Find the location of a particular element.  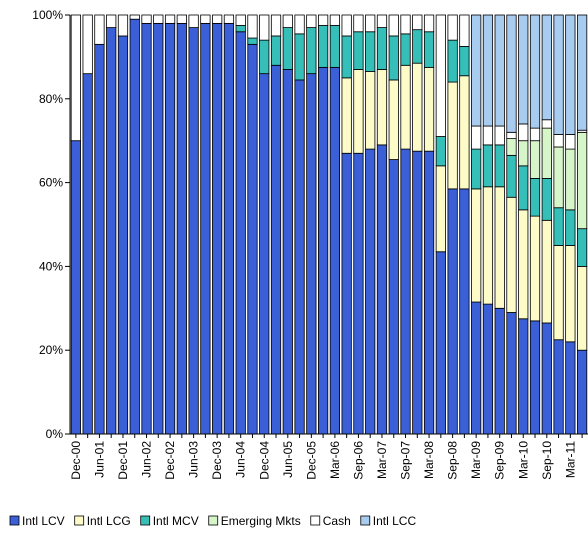

x-tick-label: Jun-05 is located at coordinates (288, 459).